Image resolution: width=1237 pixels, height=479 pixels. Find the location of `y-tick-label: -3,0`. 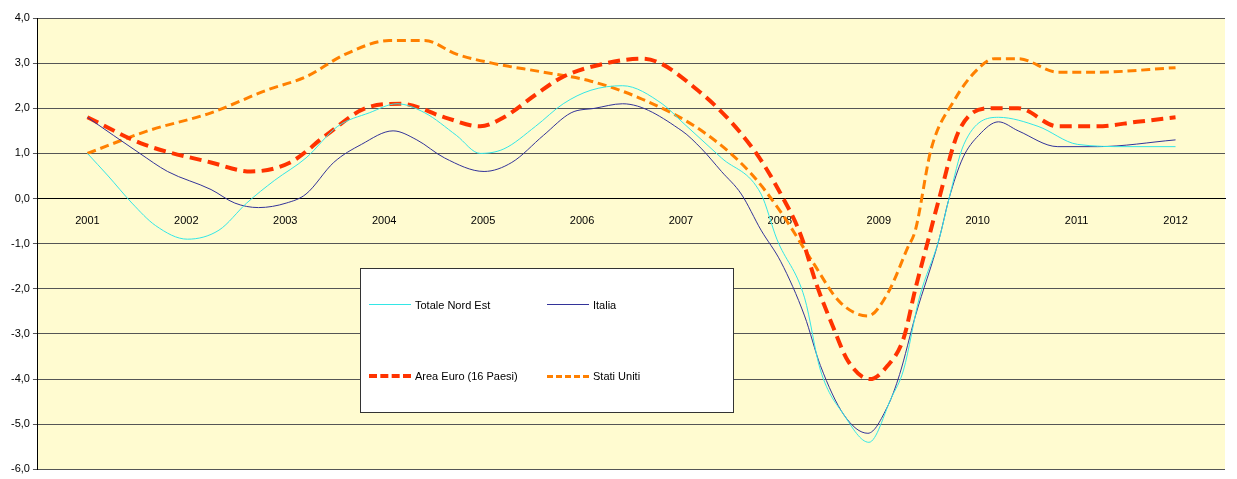

y-tick-label: -3,0 is located at coordinates (20, 333).